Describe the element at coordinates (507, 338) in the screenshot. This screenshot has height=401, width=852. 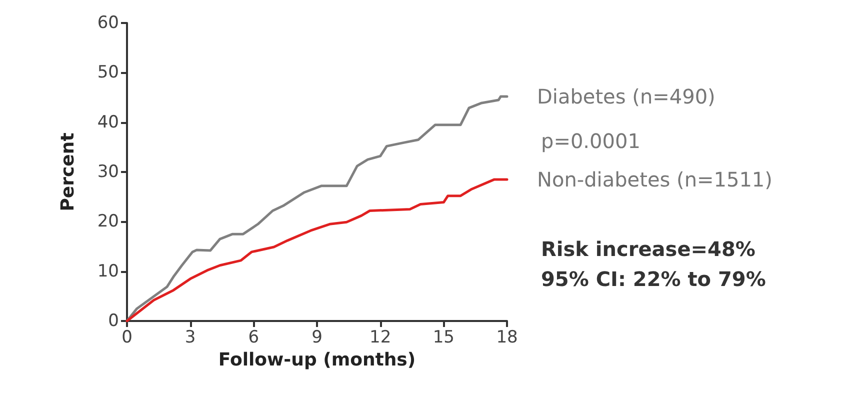
I see `x-tick-label: 18` at that location.